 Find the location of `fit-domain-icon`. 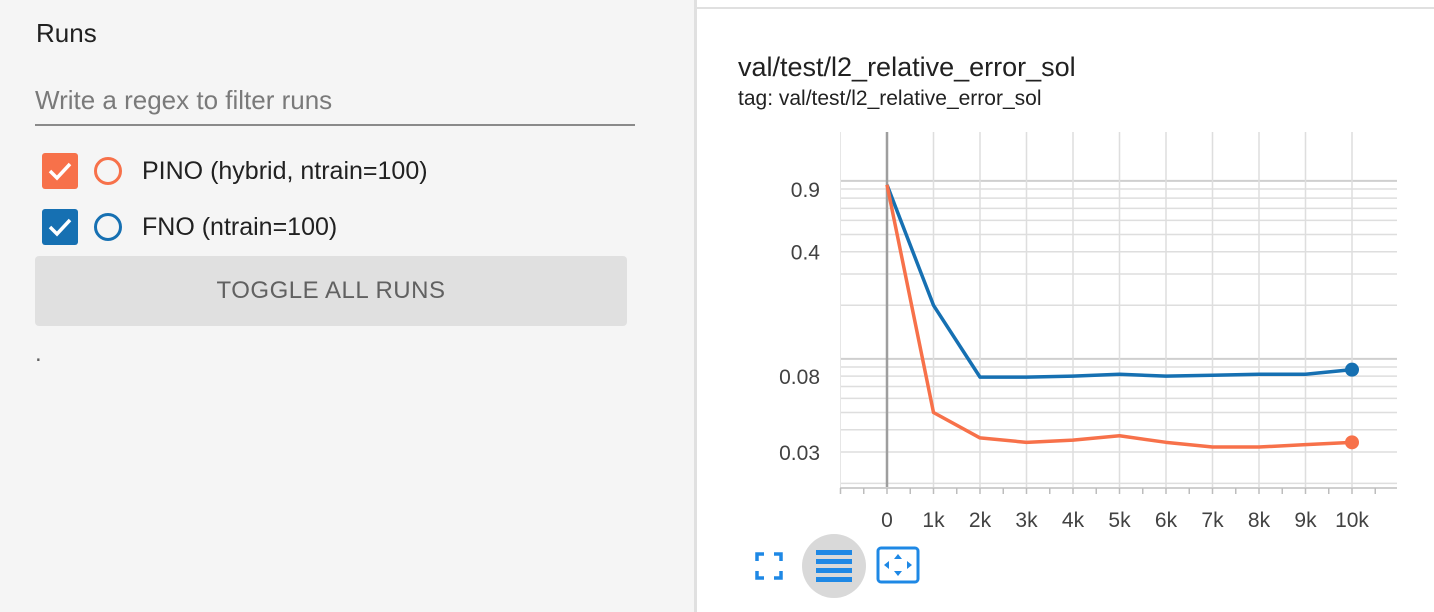

fit-domain-icon is located at coordinates (898, 565).